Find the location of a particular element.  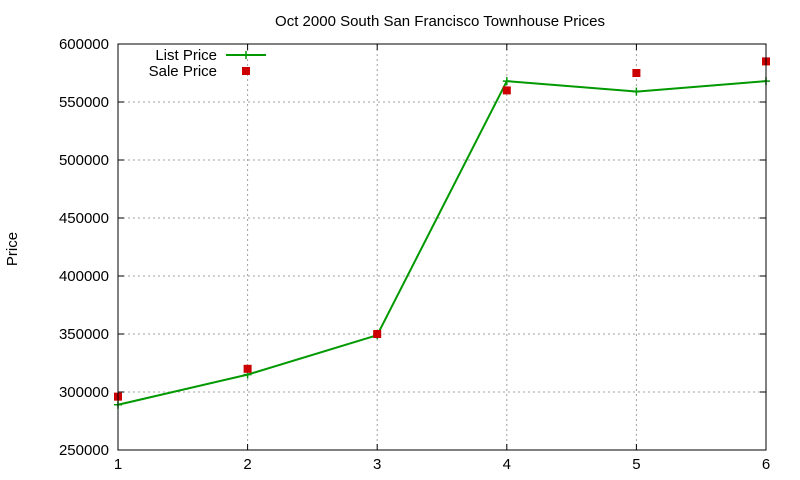

x-tick-label: 1 is located at coordinates (118, 464).